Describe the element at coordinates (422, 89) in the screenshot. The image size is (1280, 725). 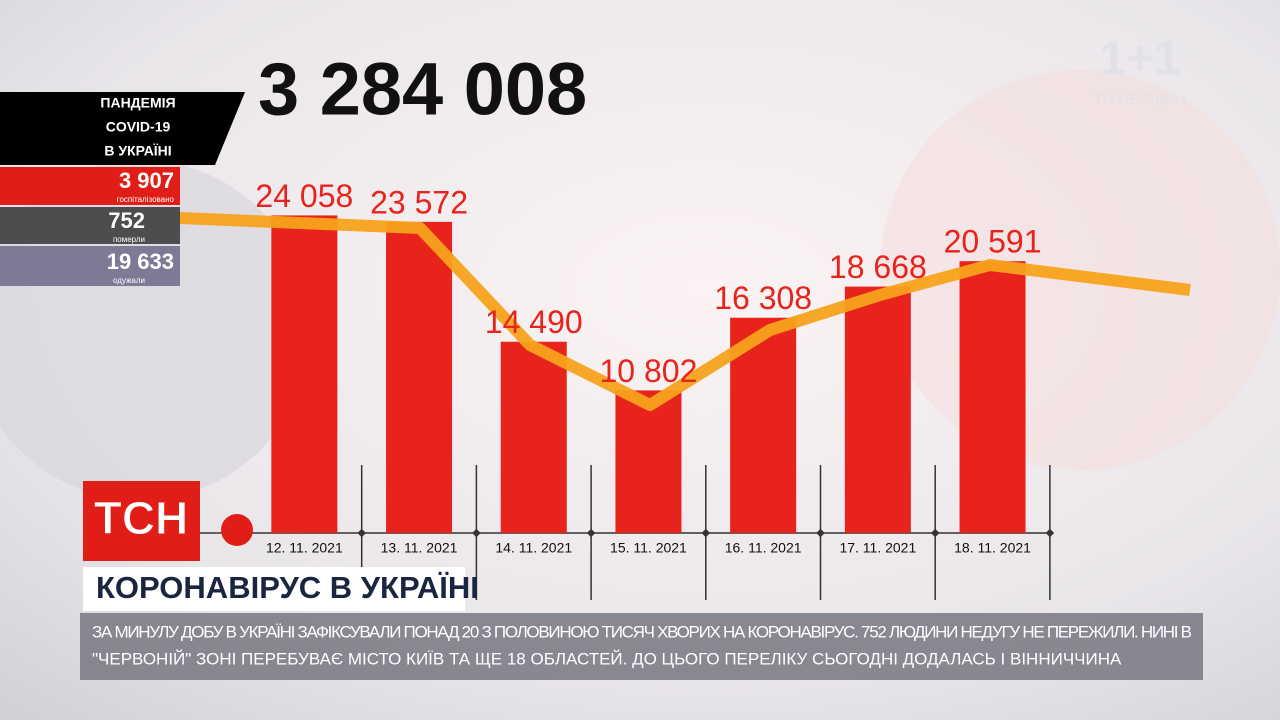
I see `total-count: 3 284 008` at that location.